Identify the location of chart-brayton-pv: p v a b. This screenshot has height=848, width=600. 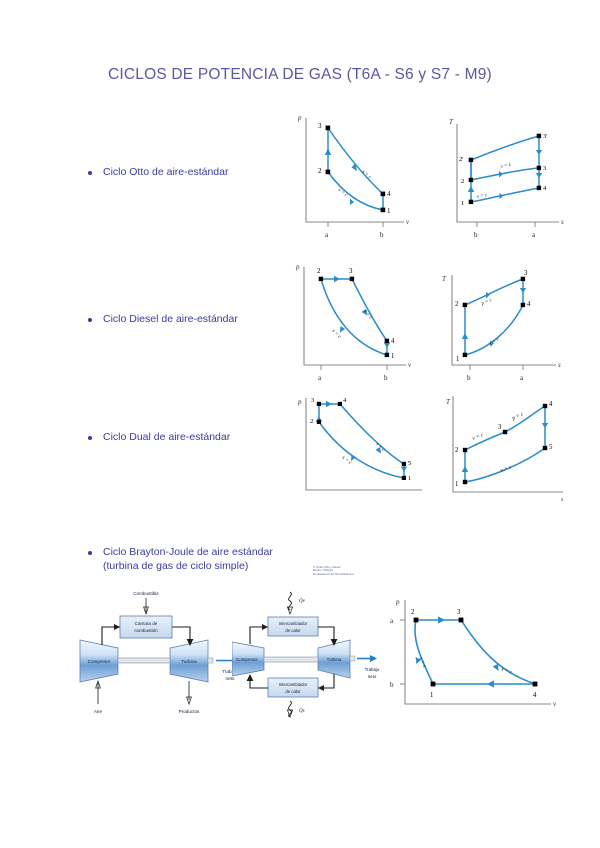
(473, 653).